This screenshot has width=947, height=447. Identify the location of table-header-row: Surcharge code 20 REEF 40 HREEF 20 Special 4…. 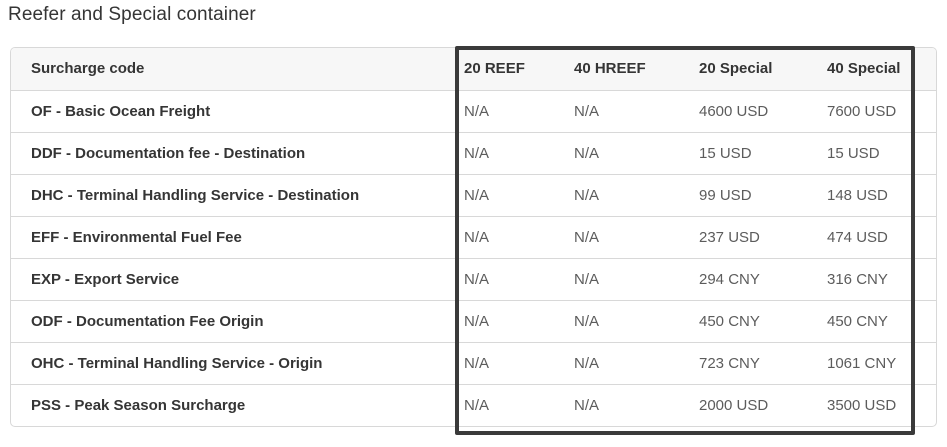
(473, 69).